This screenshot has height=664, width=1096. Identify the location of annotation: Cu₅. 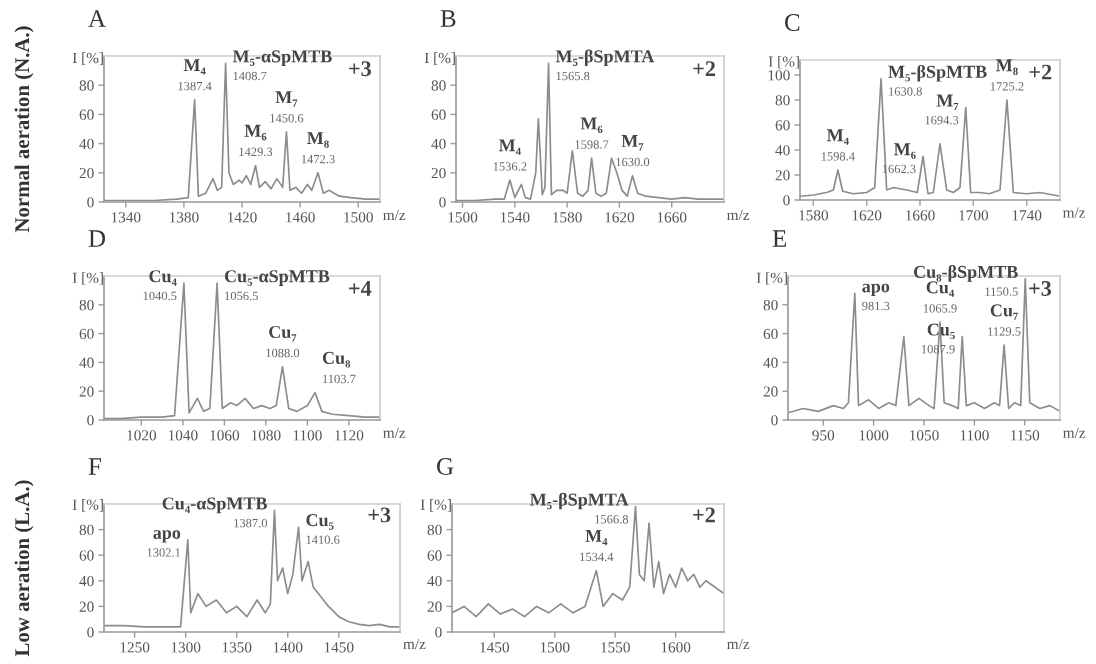
(320, 522).